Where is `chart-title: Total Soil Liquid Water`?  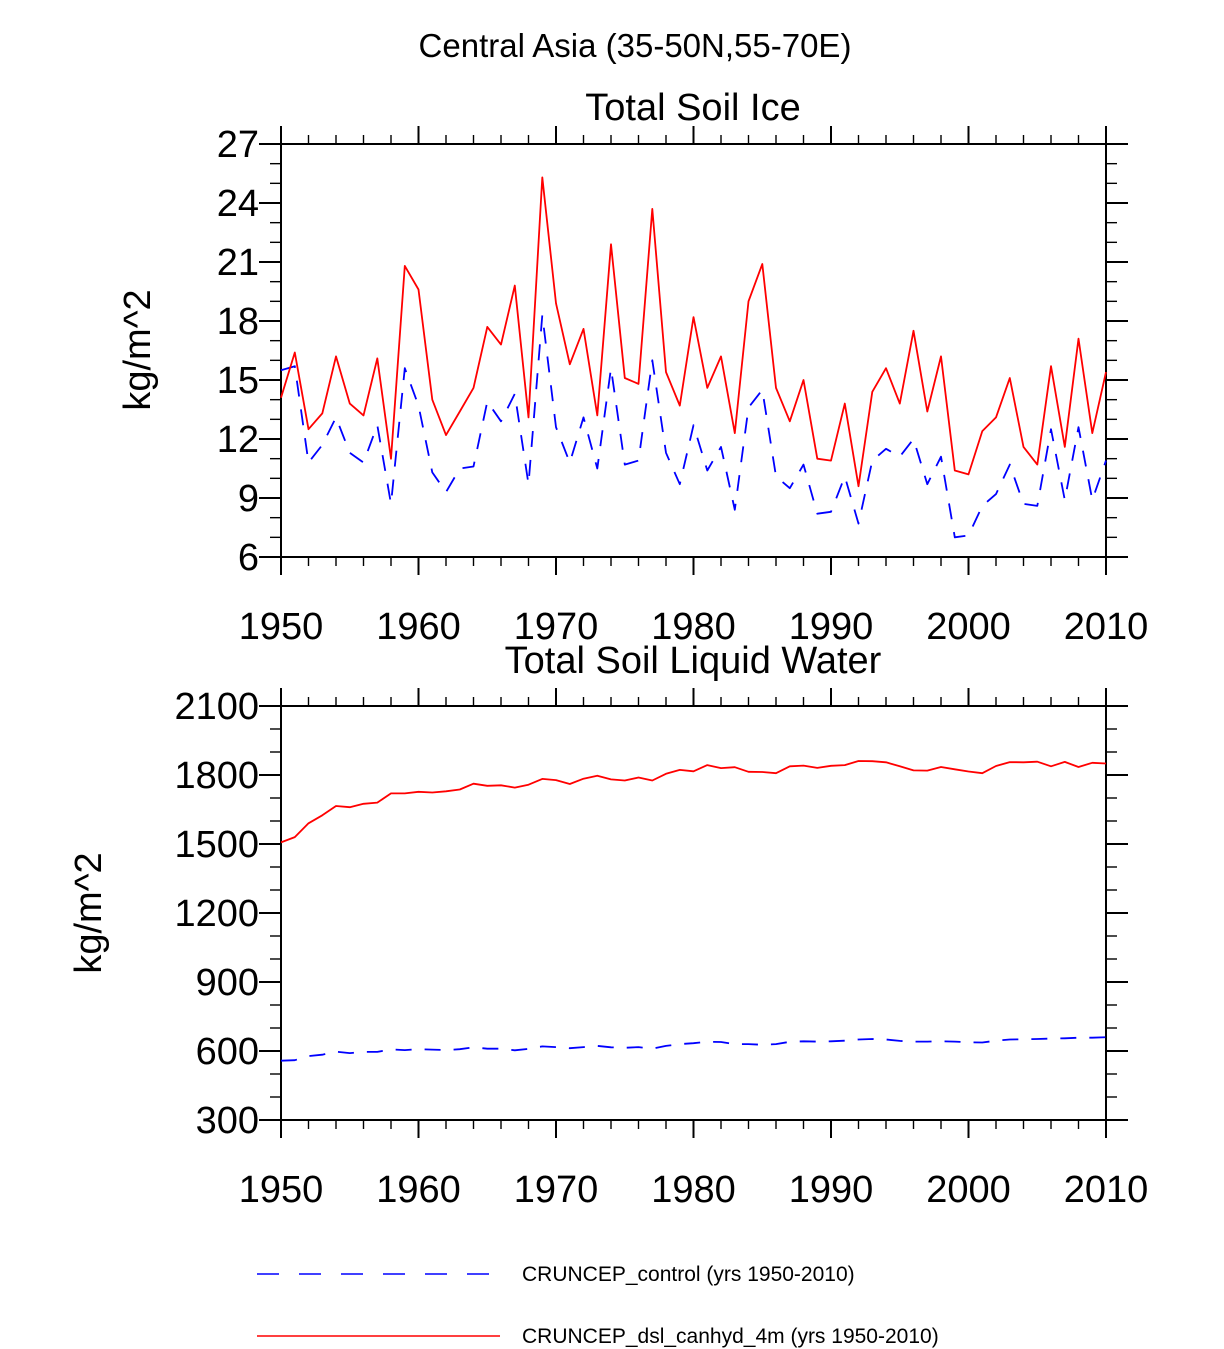 chart-title: Total Soil Liquid Water is located at coordinates (693, 661).